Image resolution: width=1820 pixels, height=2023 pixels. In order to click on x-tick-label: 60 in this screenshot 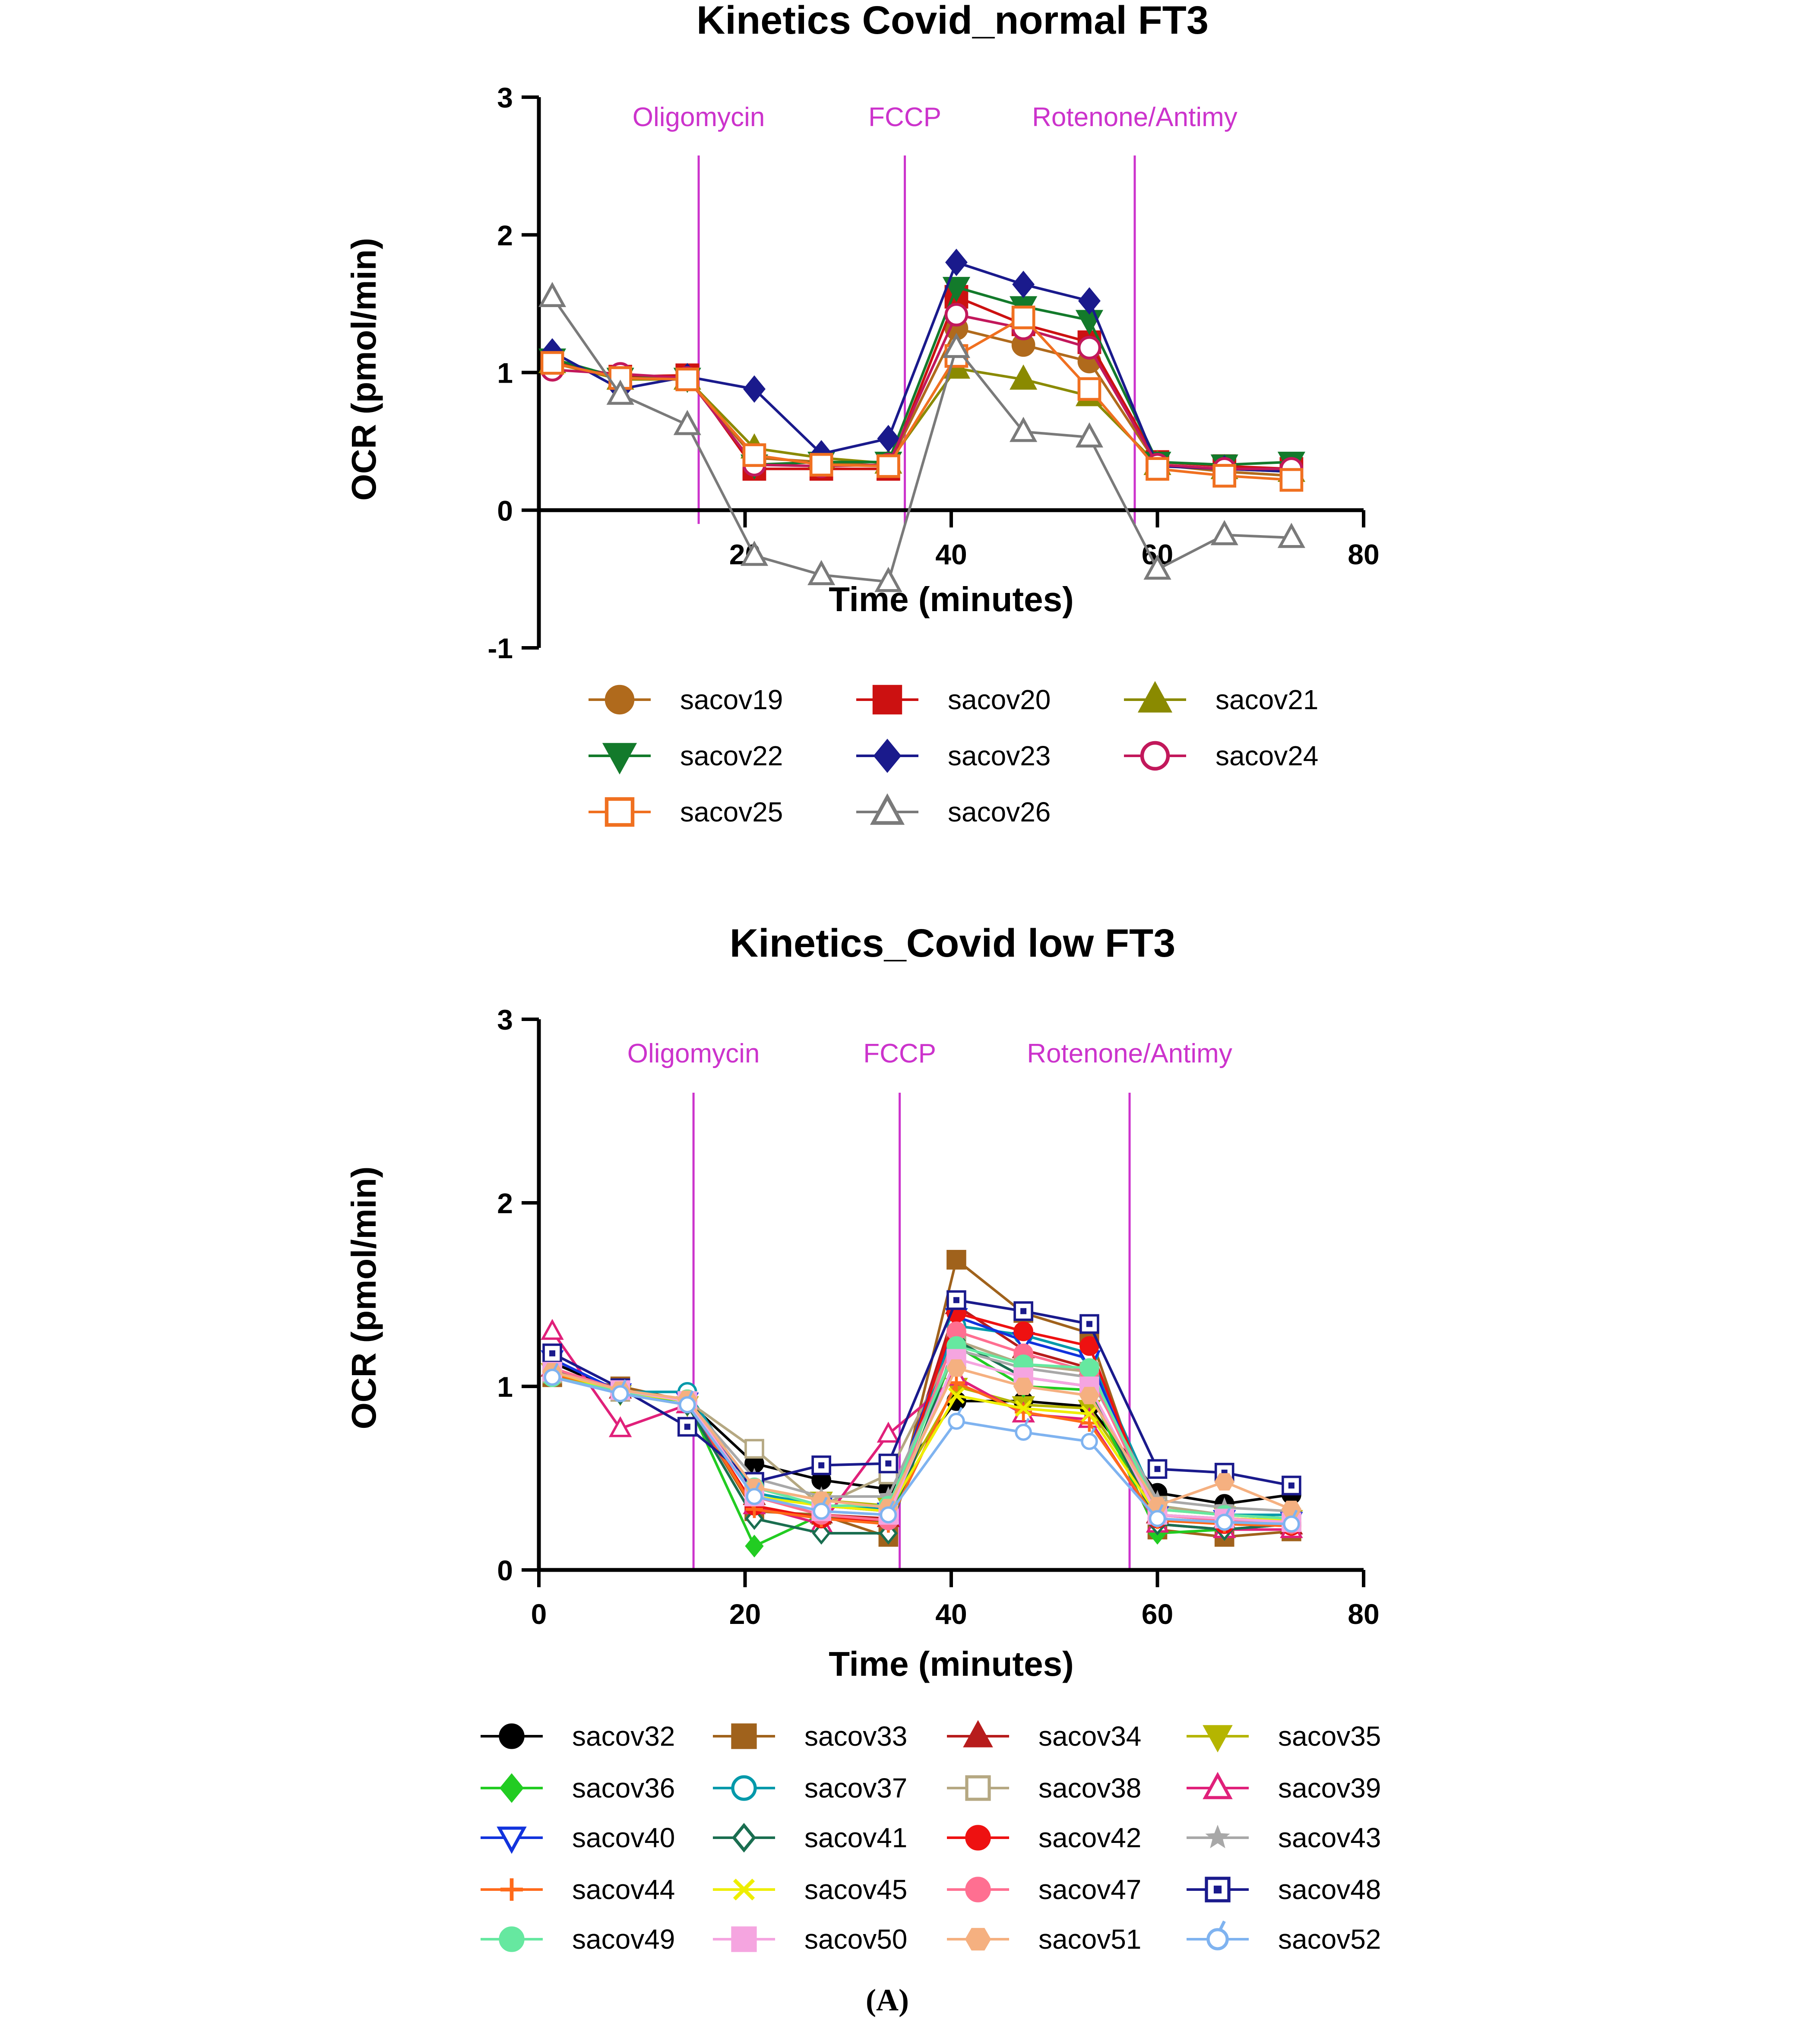, I will do `click(1158, 1614)`.